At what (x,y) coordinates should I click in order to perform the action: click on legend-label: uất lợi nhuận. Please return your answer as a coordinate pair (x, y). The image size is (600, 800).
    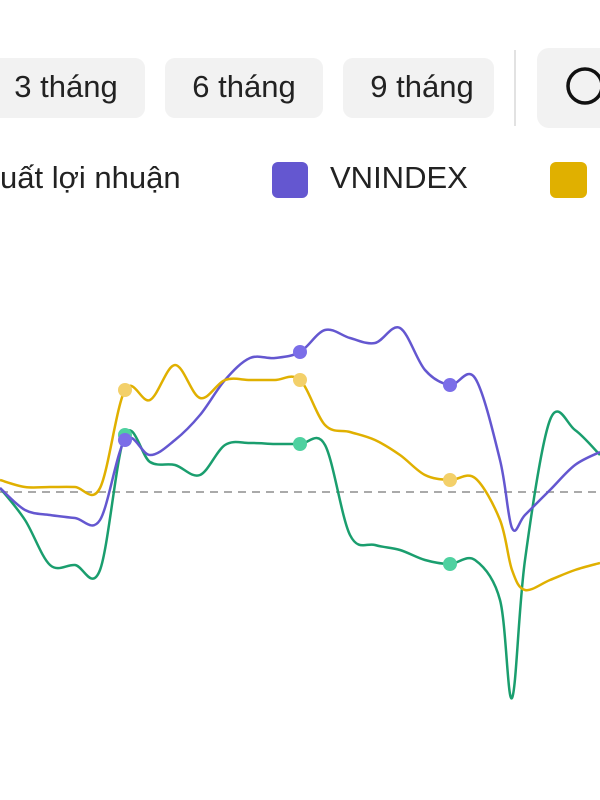
    Looking at the image, I should click on (90, 177).